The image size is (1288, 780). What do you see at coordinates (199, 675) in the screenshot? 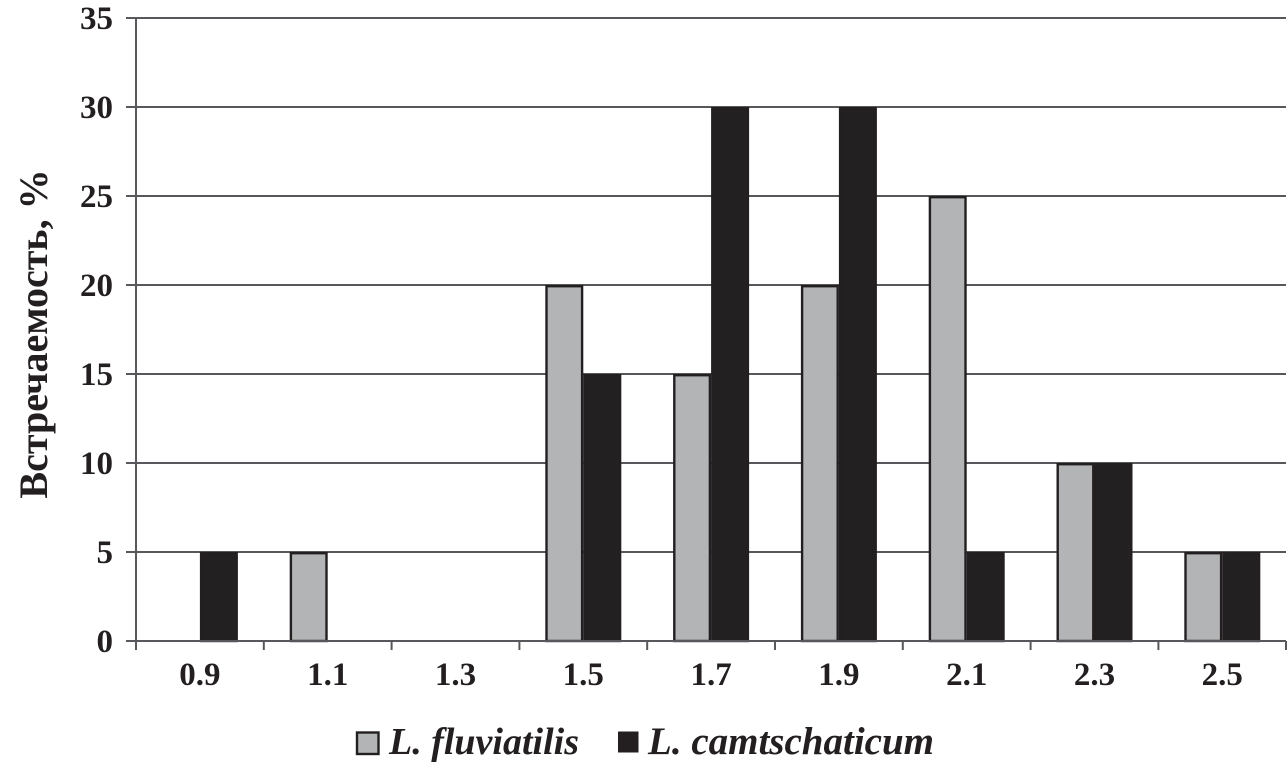
I see `svg-text: 0.9` at bounding box center [199, 675].